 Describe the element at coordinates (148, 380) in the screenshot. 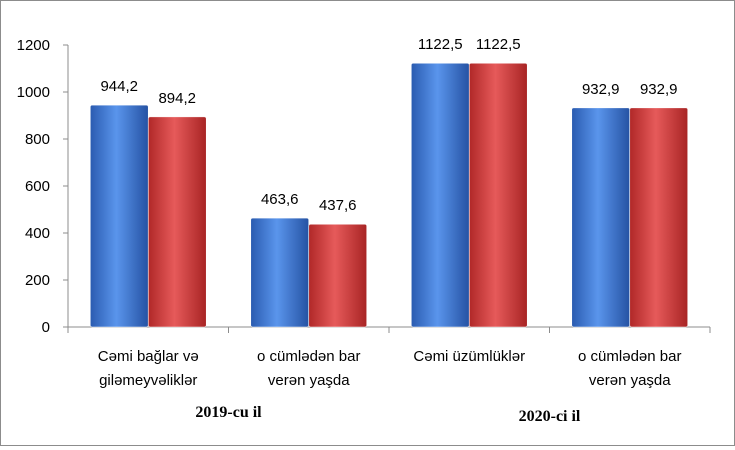

I see `category-label-line: giləmeyvəliklər` at that location.